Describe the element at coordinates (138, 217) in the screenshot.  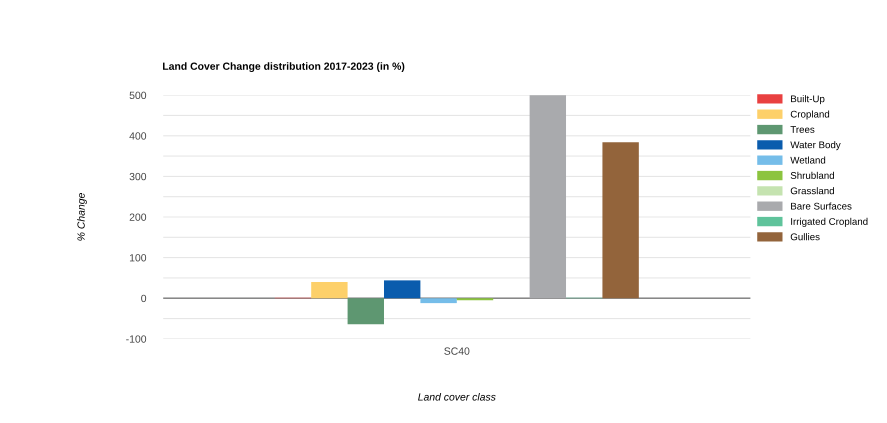
I see `y-tick-label: 200` at that location.